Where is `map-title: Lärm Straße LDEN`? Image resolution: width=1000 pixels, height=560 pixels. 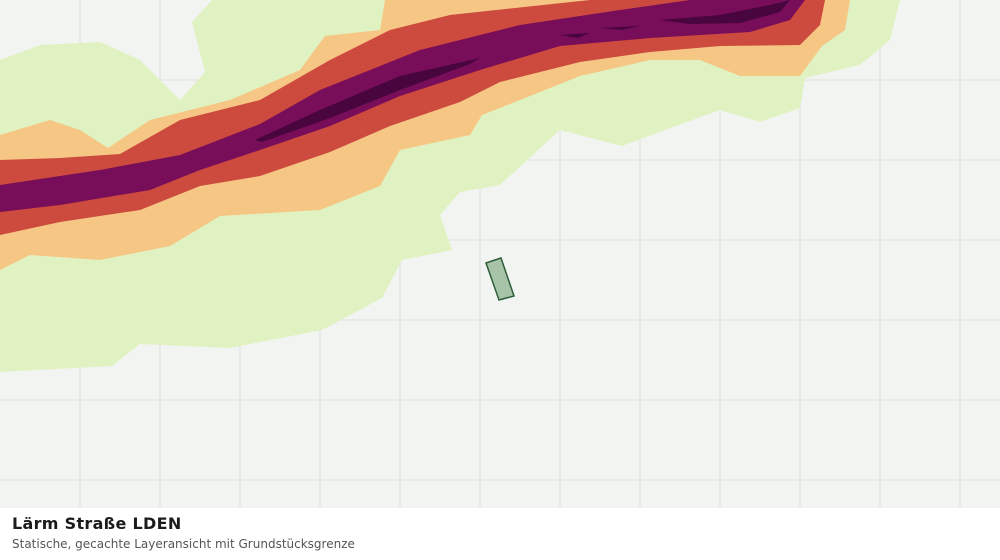
map-title: Lärm Straße LDEN is located at coordinates (97, 523).